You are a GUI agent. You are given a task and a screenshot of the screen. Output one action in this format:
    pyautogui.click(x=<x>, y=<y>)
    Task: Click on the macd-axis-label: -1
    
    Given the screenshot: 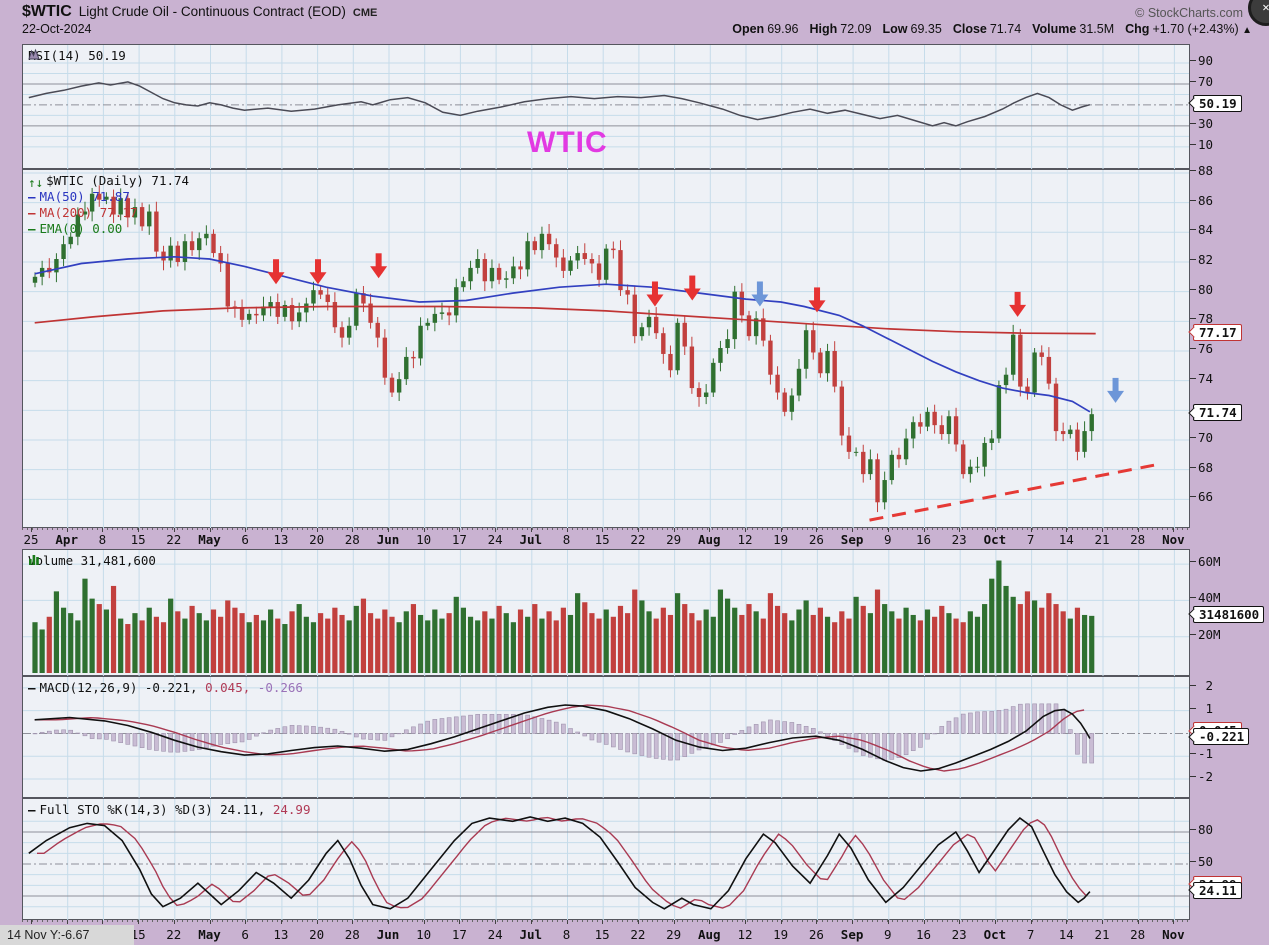 What is the action you would take?
    pyautogui.click(x=1201, y=753)
    